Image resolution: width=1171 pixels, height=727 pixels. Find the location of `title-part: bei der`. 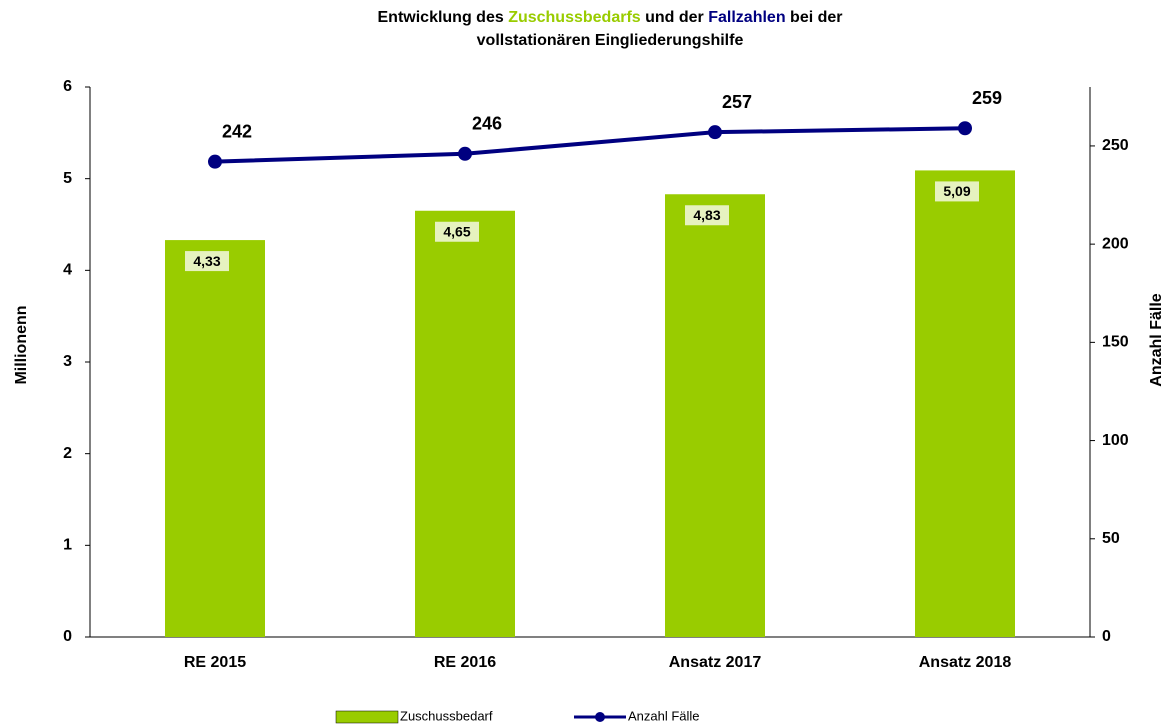

title-part: bei der is located at coordinates (814, 17).